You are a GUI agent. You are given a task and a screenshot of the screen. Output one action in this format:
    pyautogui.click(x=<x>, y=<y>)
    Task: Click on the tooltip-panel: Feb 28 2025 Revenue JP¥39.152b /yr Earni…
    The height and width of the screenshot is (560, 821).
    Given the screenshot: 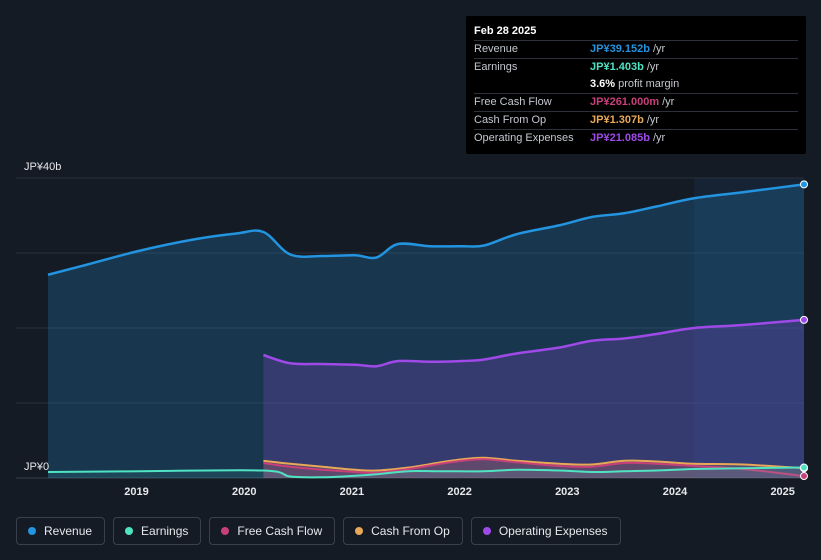 What is the action you would take?
    pyautogui.click(x=636, y=85)
    